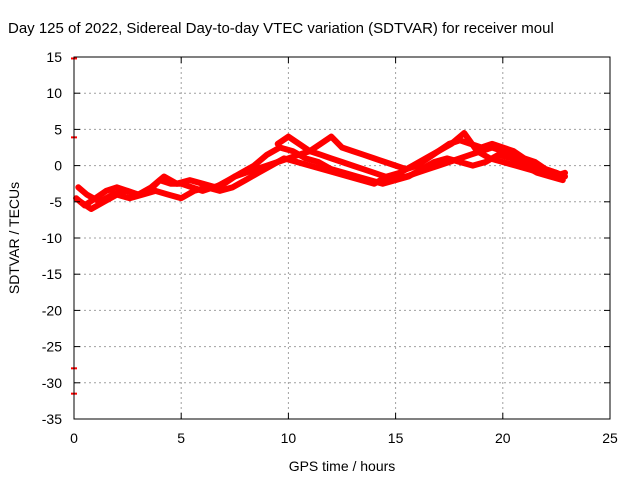 Image resolution: width=640 pixels, height=480 pixels. What do you see at coordinates (52, 274) in the screenshot?
I see `y-tick-label: -15` at bounding box center [52, 274].